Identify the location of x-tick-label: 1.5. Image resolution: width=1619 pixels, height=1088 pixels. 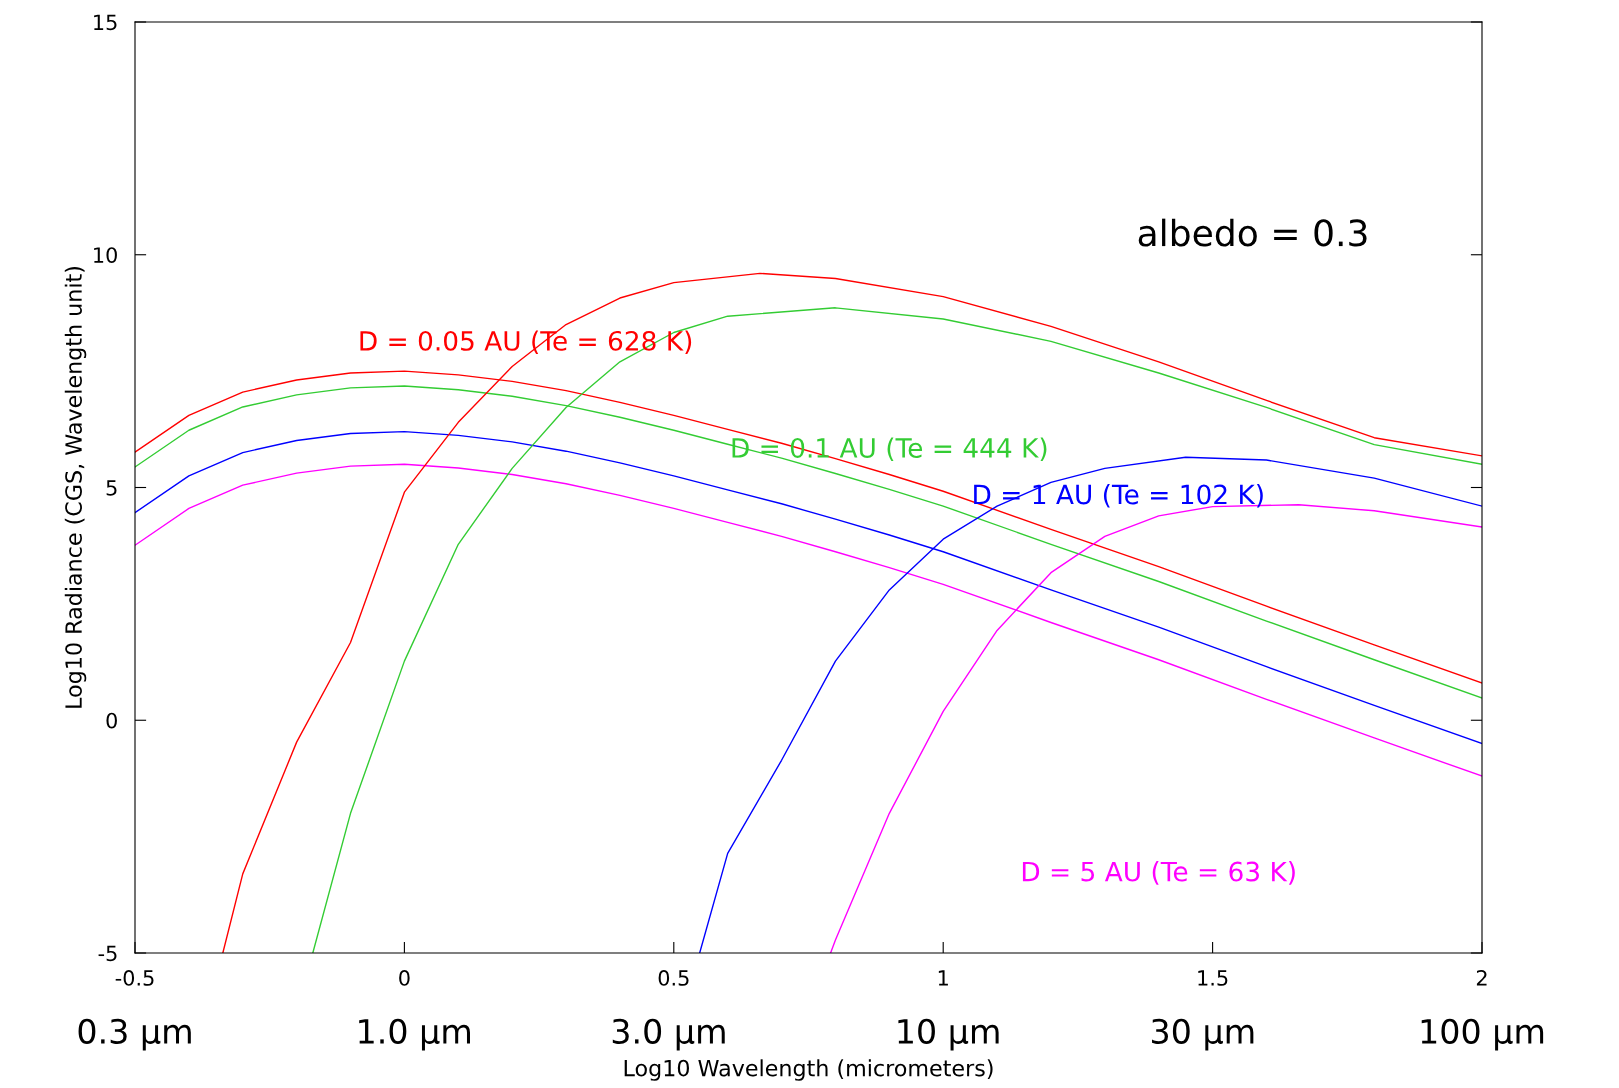
(1213, 978).